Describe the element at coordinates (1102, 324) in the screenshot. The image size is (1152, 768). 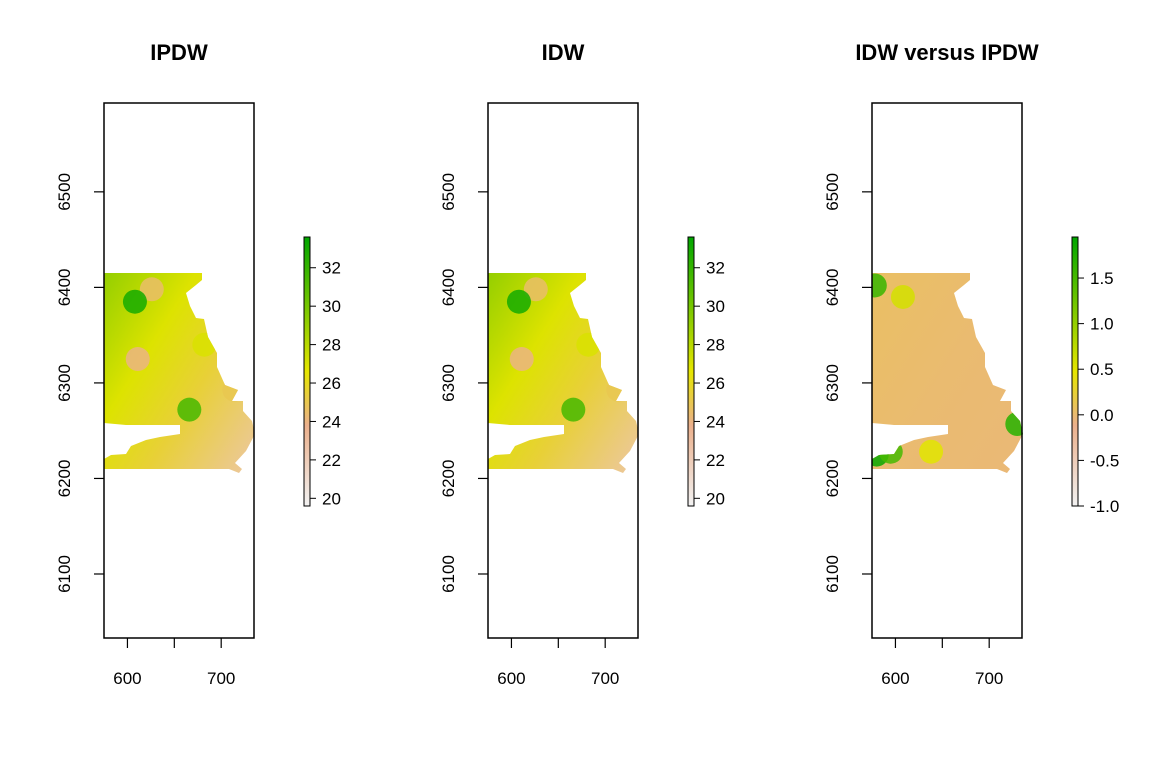
I see `colorbar-tick-label: 1.0` at that location.